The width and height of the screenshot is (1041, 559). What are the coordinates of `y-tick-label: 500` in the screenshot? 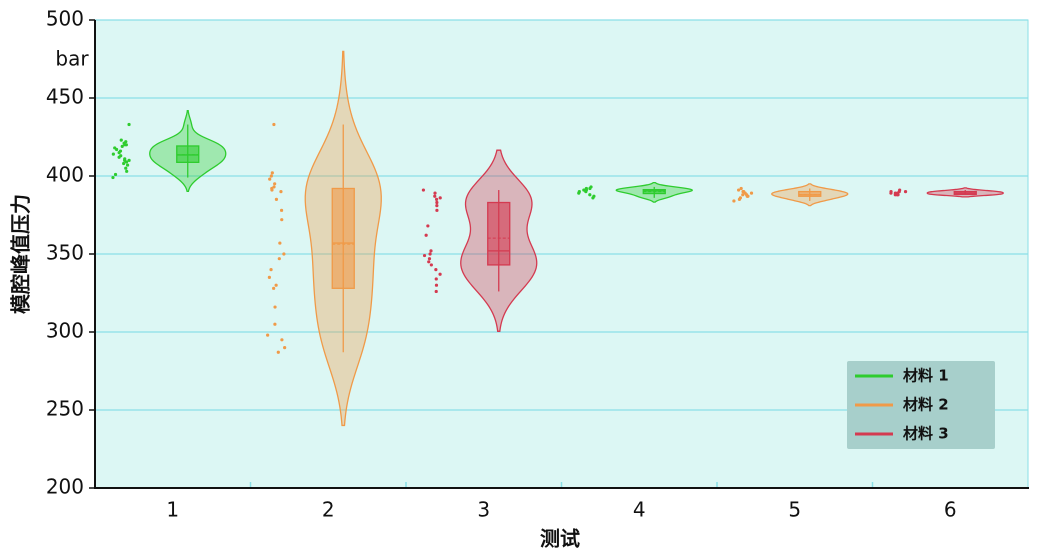 It's located at (65, 19).